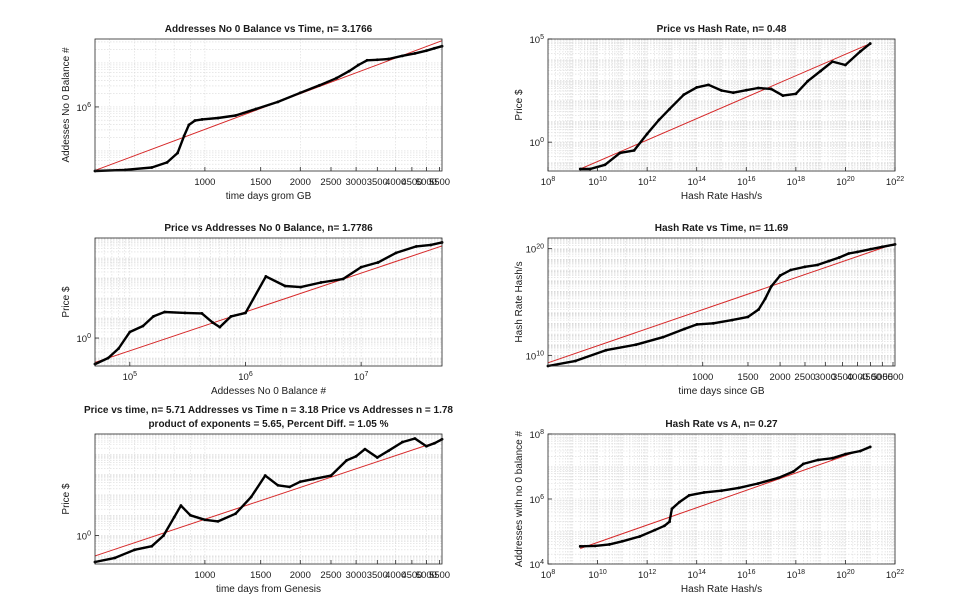  I want to click on y-tick-label: 106, so click(84, 108).